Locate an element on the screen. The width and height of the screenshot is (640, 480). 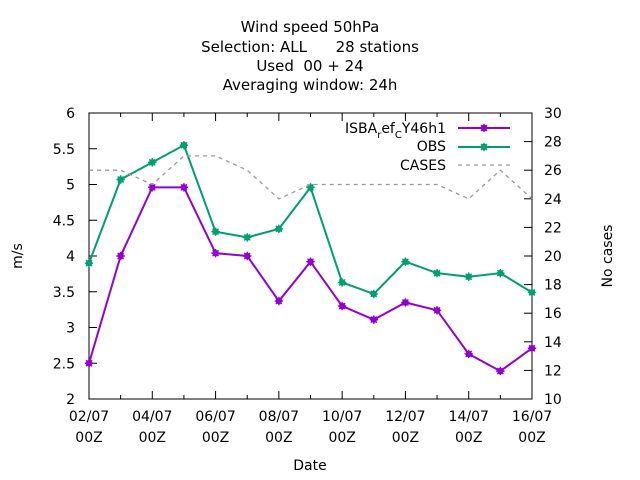
legend-samples is located at coordinates (484, 144).